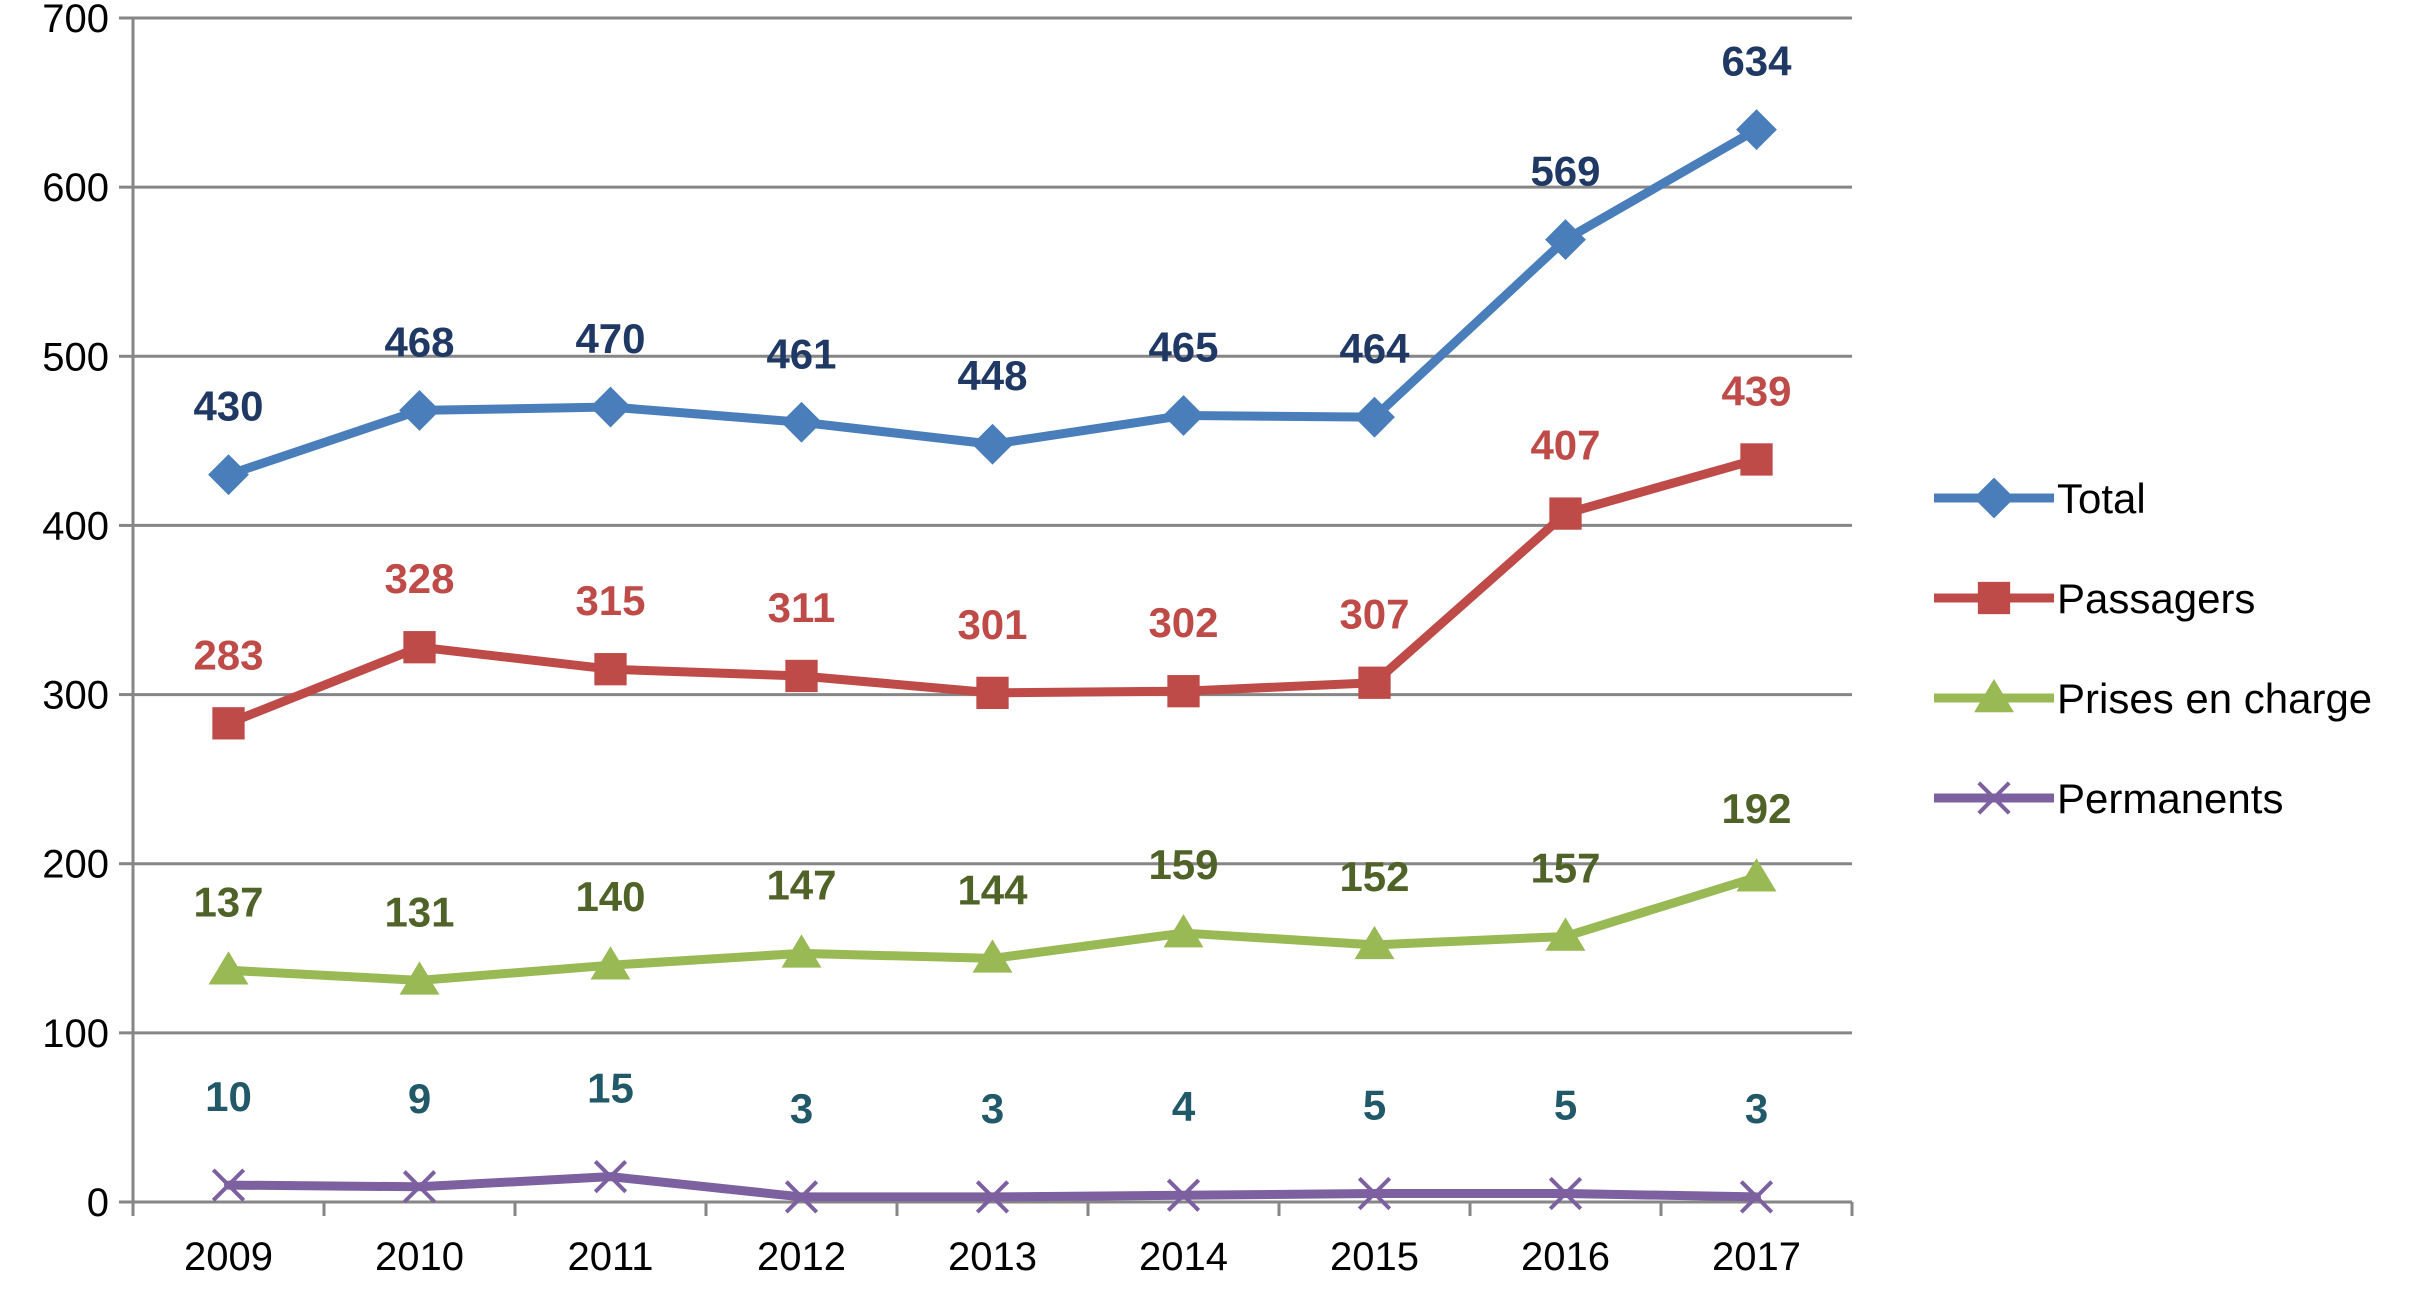 The width and height of the screenshot is (2421, 1293). I want to click on y-tick-label: 100, so click(75, 1034).